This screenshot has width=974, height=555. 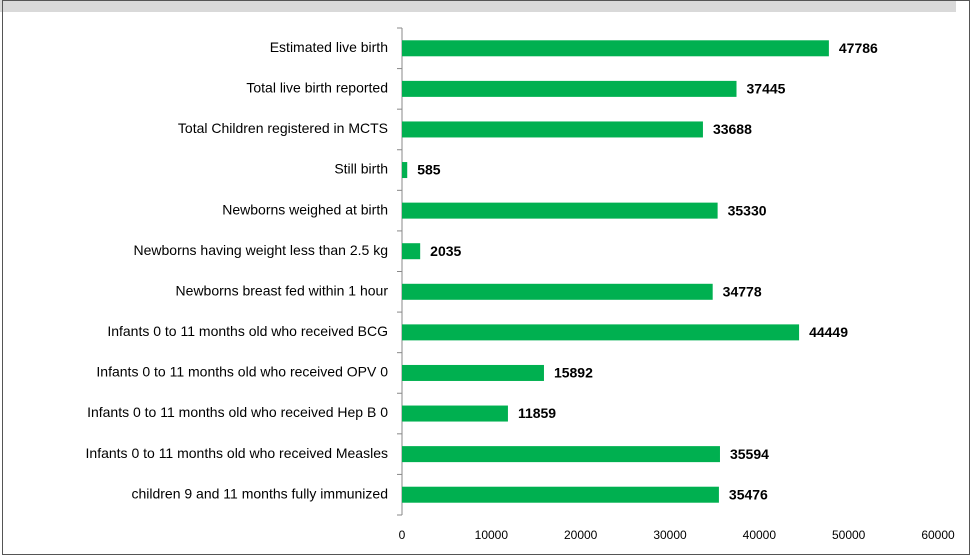 I want to click on y-tick-label: children 9 and 11 months fully immunized, so click(x=259, y=493).